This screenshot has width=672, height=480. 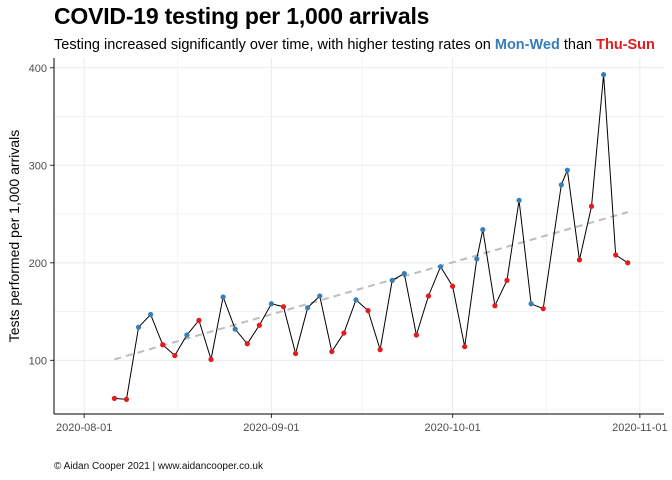 What do you see at coordinates (14, 236) in the screenshot?
I see `y-axis-title: Tests performed per 1,000 arrivals` at bounding box center [14, 236].